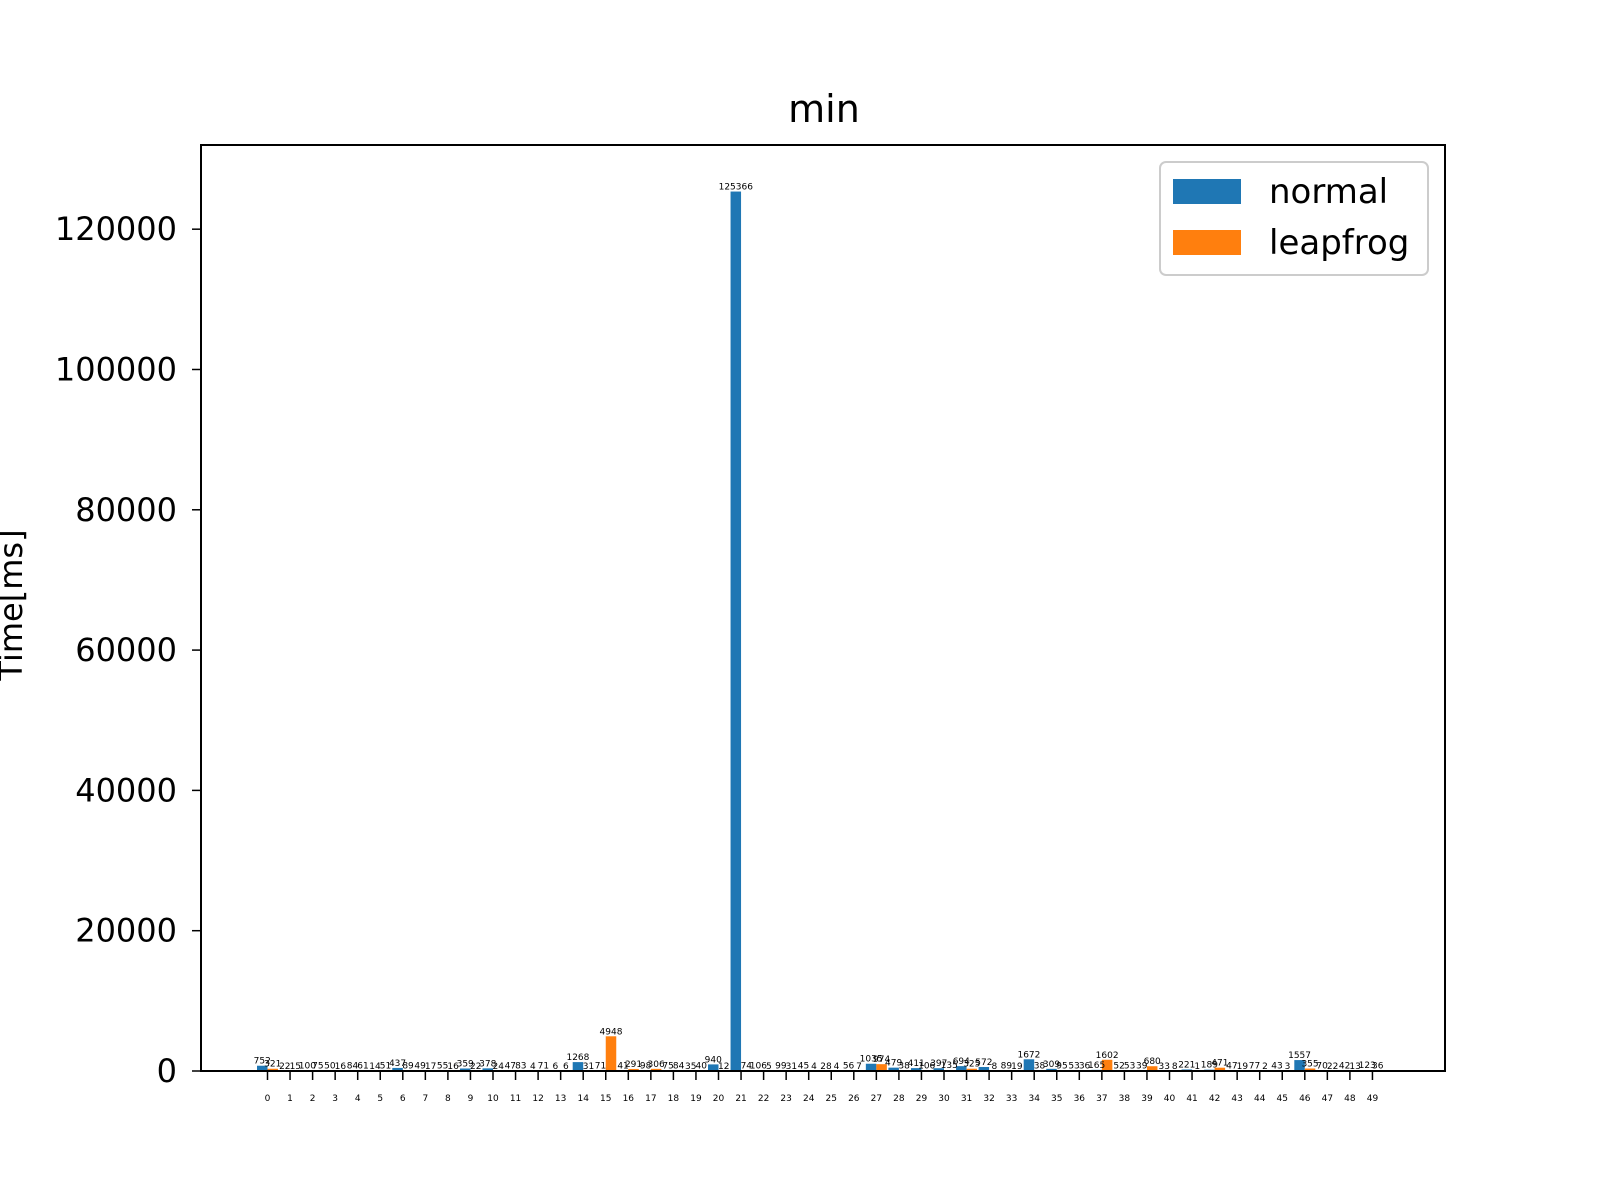  What do you see at coordinates (713, 1060) in the screenshot?
I see `data-label-normal-20: 940` at bounding box center [713, 1060].